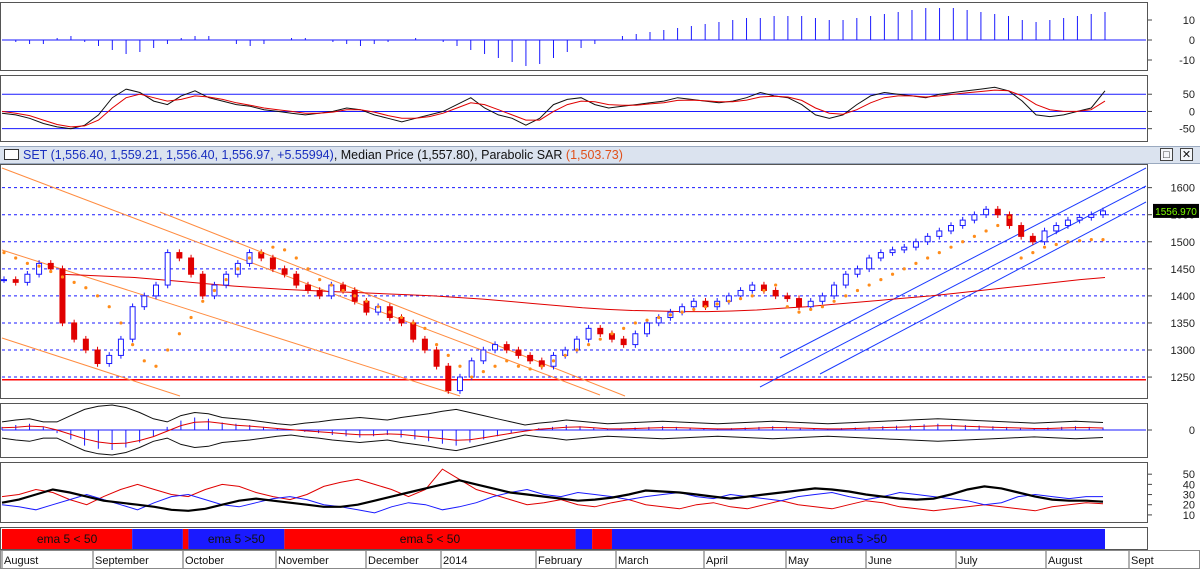 This screenshot has width=1200, height=569. I want to click on close-icon: ✕, so click(1186, 154).